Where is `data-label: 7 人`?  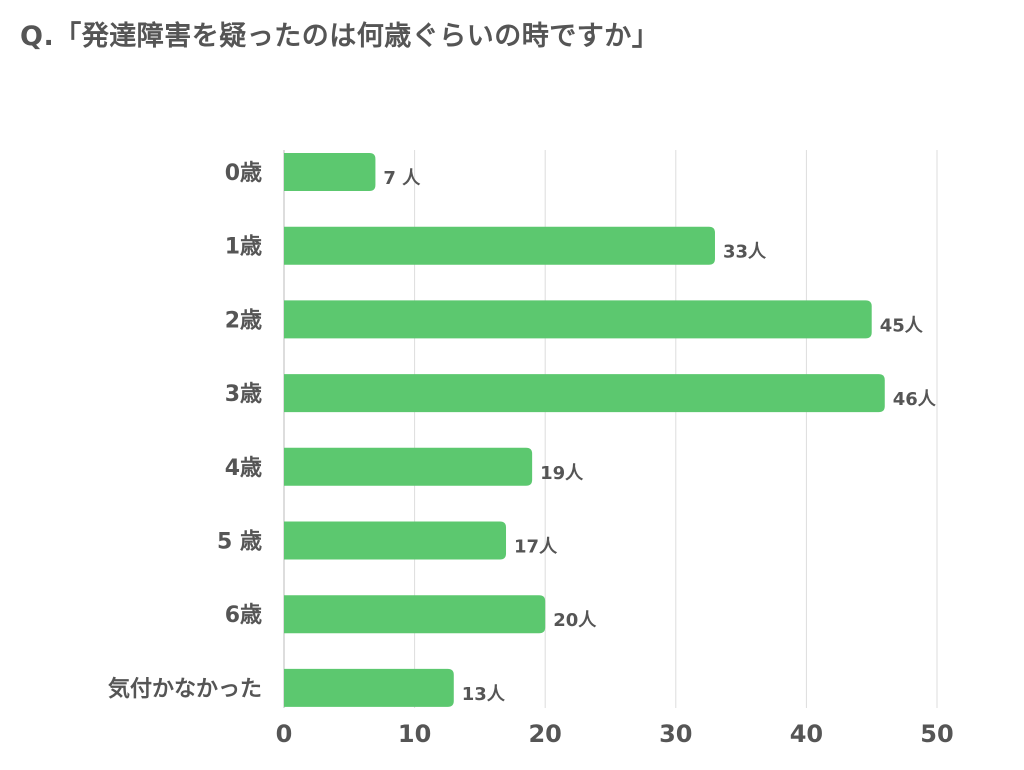 data-label: 7 人 is located at coordinates (402, 178).